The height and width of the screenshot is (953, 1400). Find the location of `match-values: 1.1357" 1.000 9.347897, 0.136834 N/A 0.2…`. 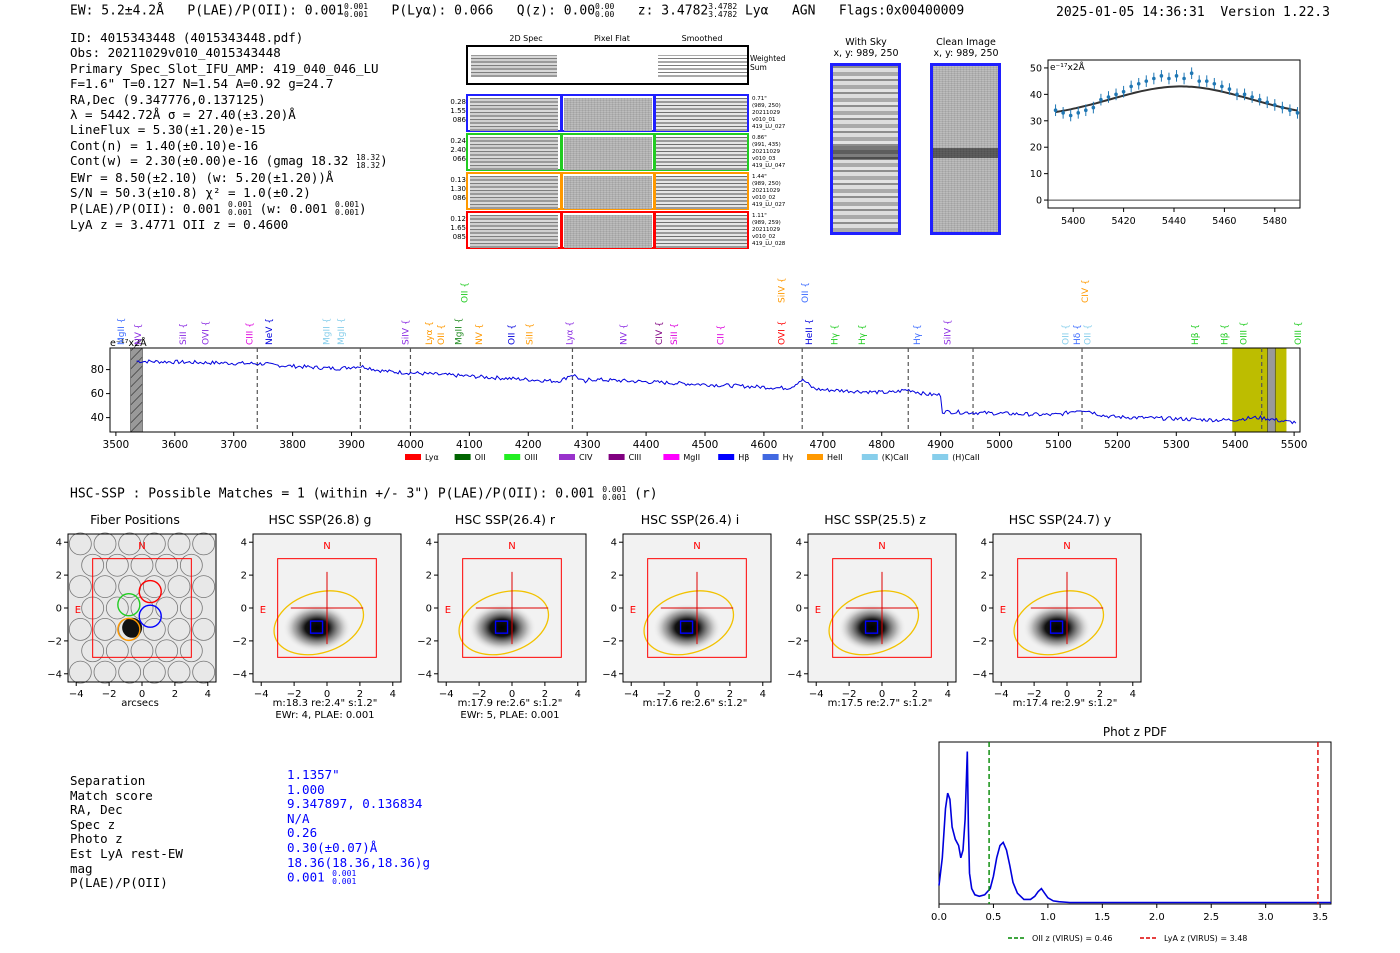

match-values: 1.1357" 1.000 9.347897, 0.136834 N/A 0.2… is located at coordinates (358, 826).